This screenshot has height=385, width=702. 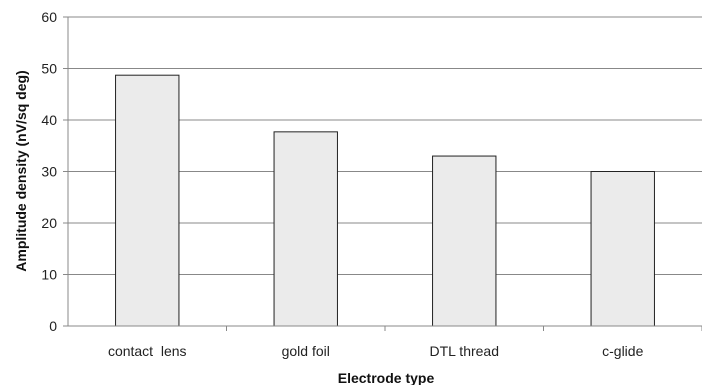 I want to click on y-tick-label: 30, so click(x=49, y=172).